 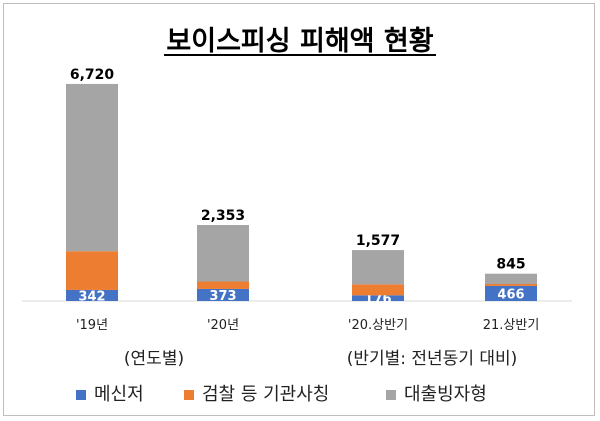 What do you see at coordinates (391, 395) in the screenshot?
I see `legend-swatch-loan` at bounding box center [391, 395].